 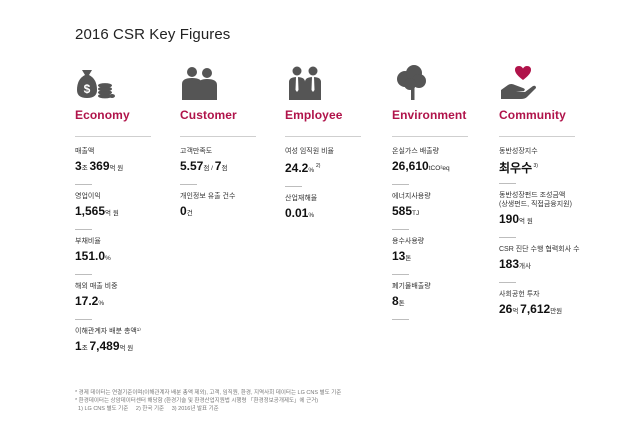 What do you see at coordinates (539, 249) in the screenshot?
I see `metric-label: CSR 진단 수행 협력회사 수` at bounding box center [539, 249].